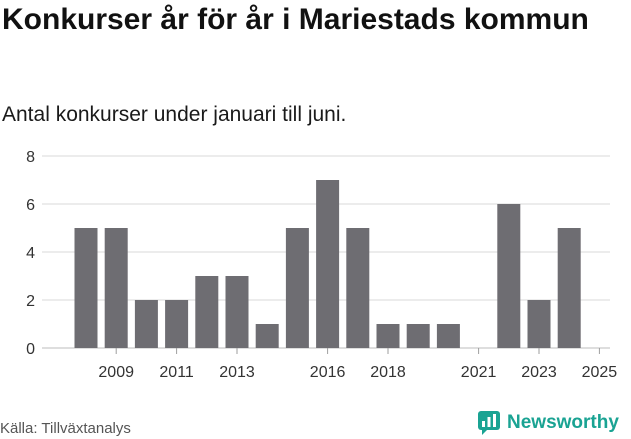 The image size is (631, 439). I want to click on bar-2022, so click(509, 276).